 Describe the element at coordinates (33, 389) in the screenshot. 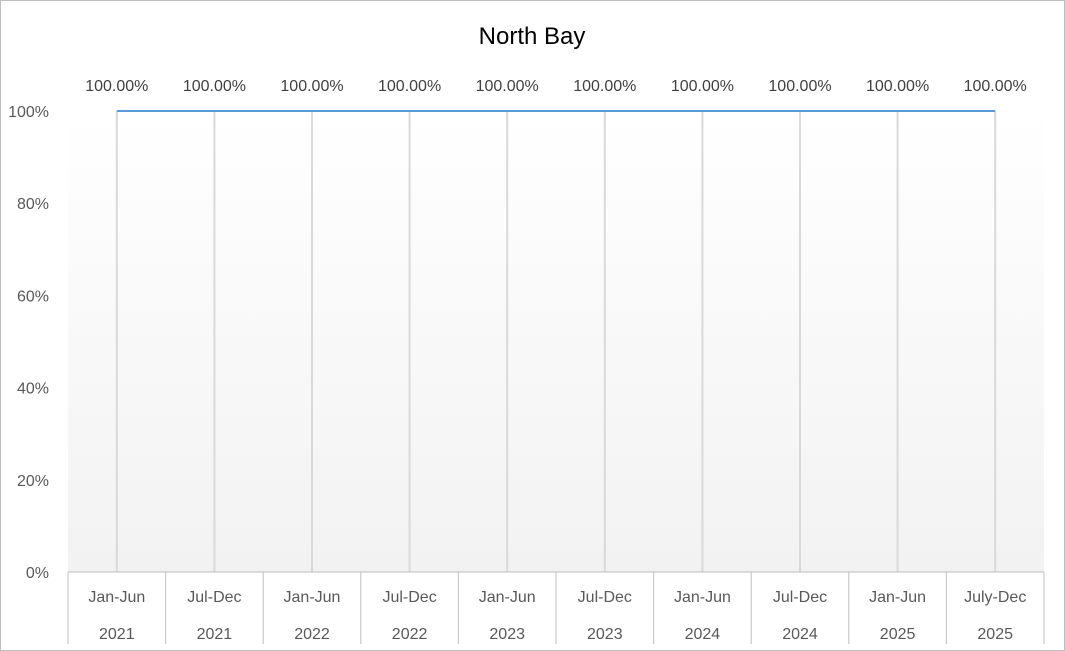

I see `y-tick-label: 40%` at that location.